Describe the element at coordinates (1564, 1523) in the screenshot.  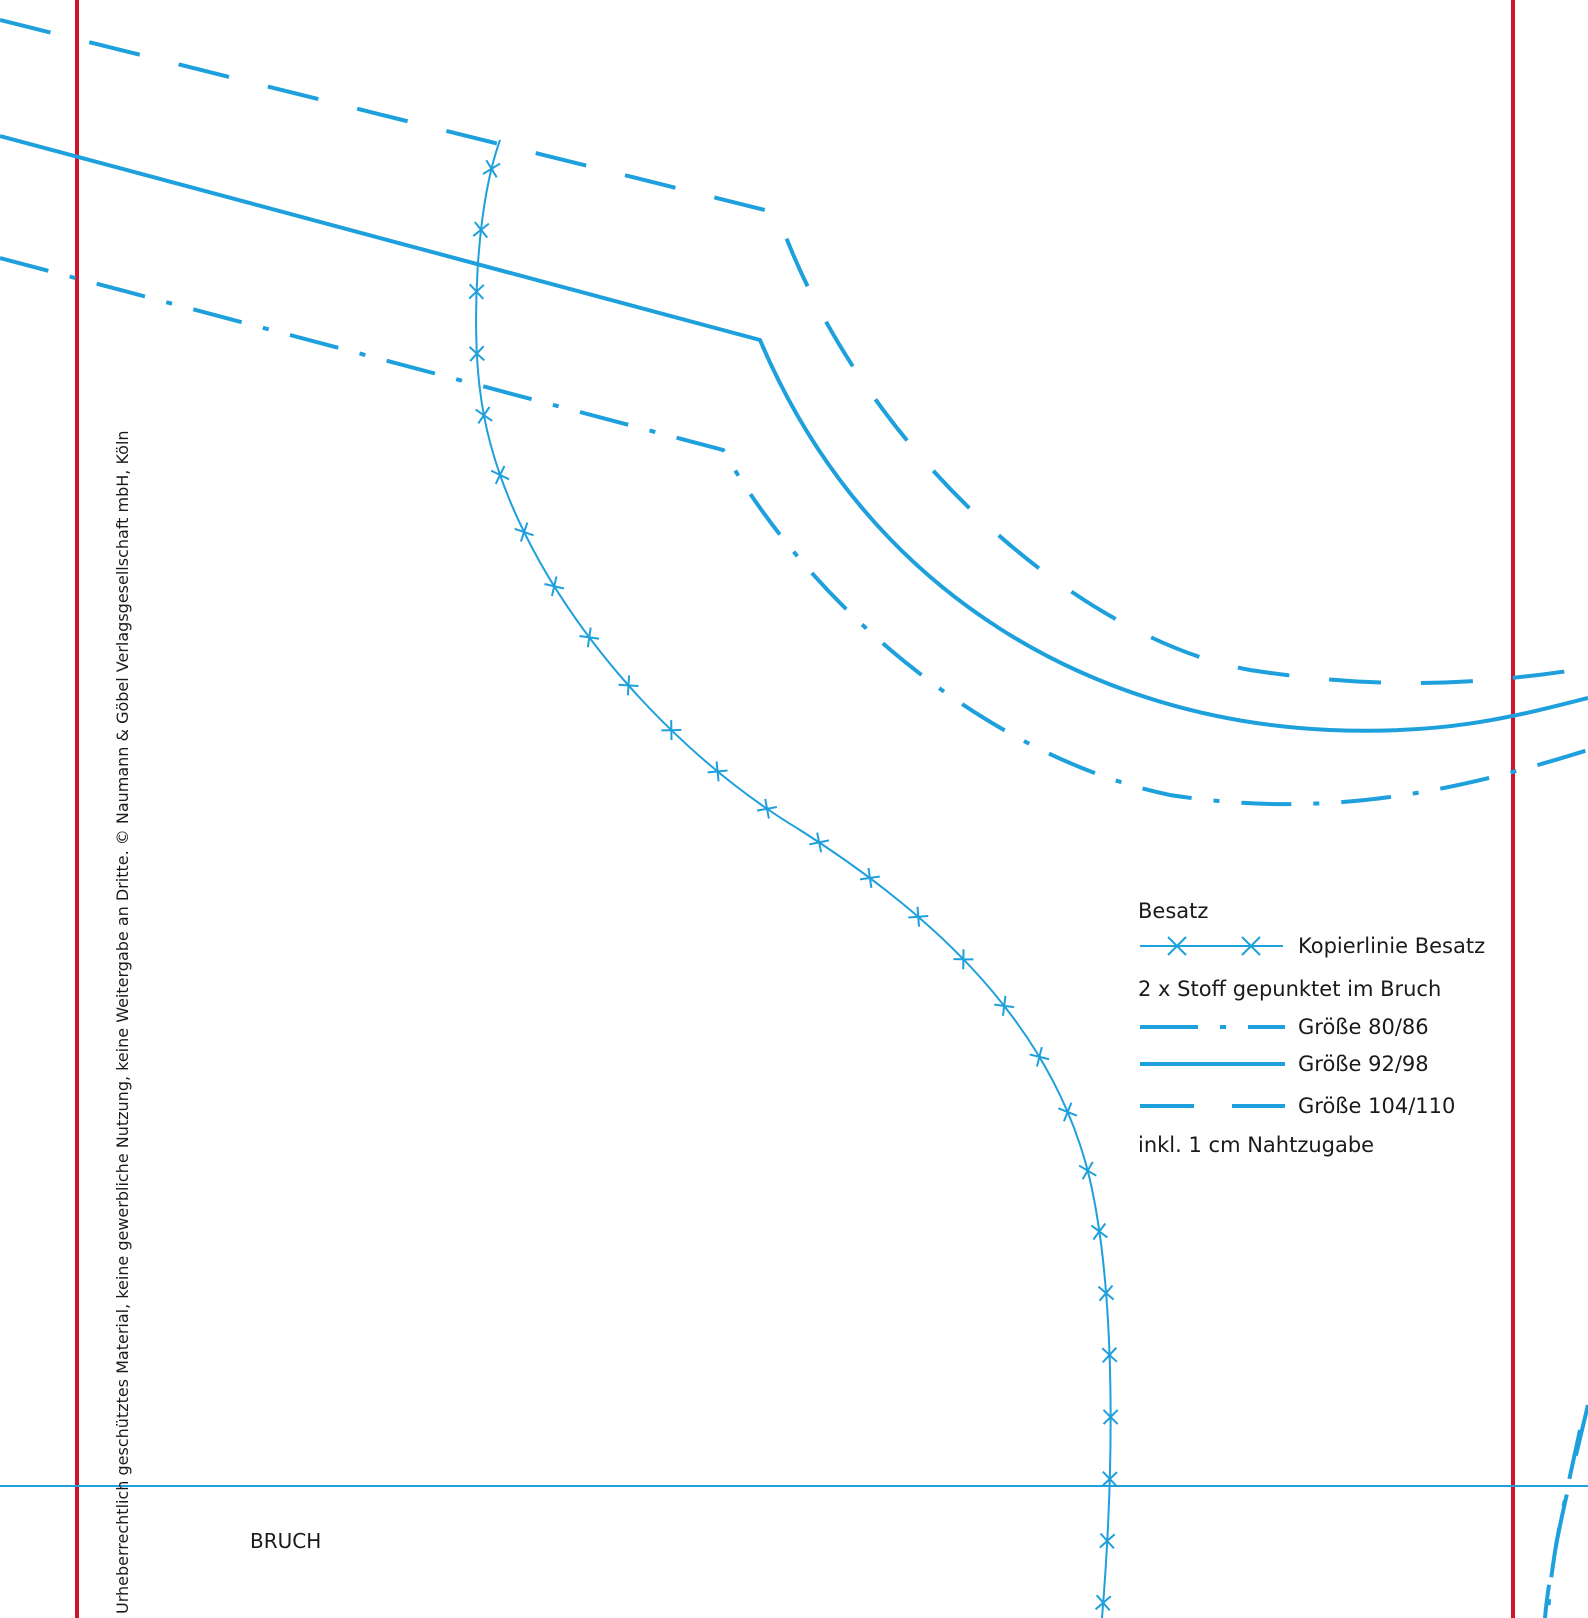
I see `size-80-86-line-lower` at that location.